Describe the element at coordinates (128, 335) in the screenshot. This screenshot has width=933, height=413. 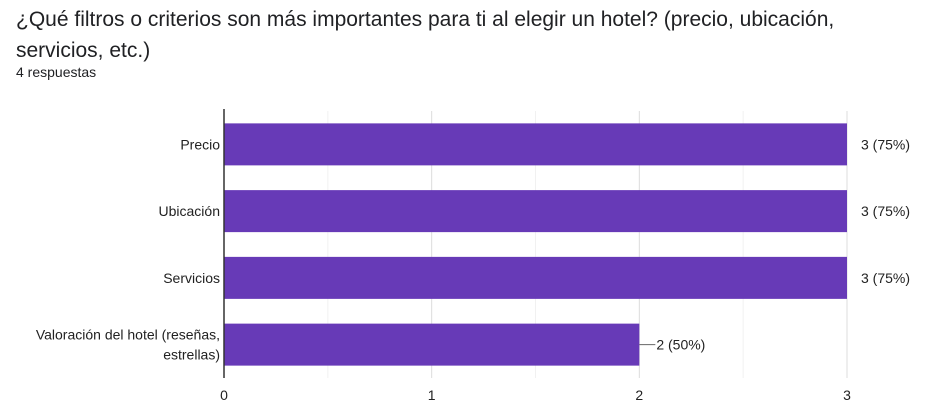
I see `category-label: Valoración del hotel (reseñas,` at that location.